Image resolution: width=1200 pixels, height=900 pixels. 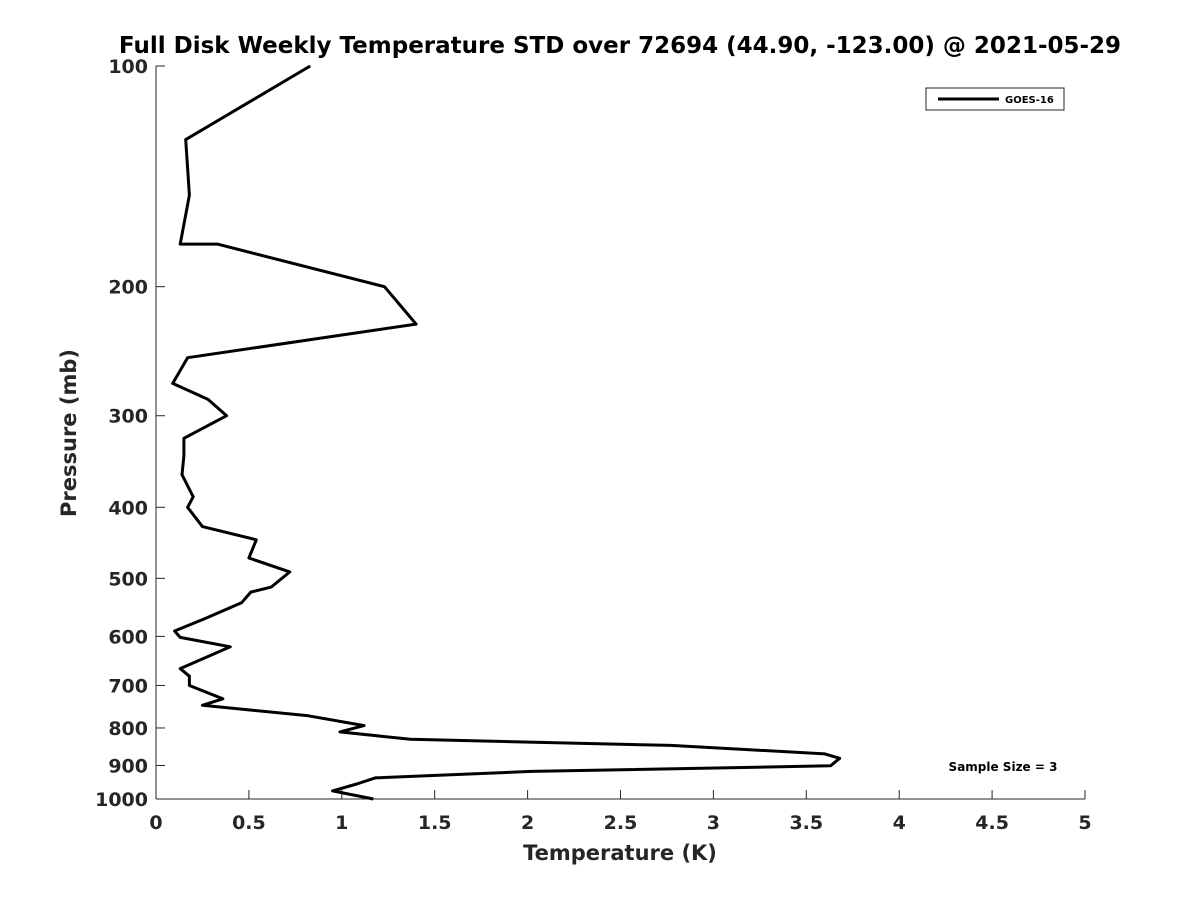 What do you see at coordinates (128, 637) in the screenshot?
I see `y-tick-label: 600` at bounding box center [128, 637].